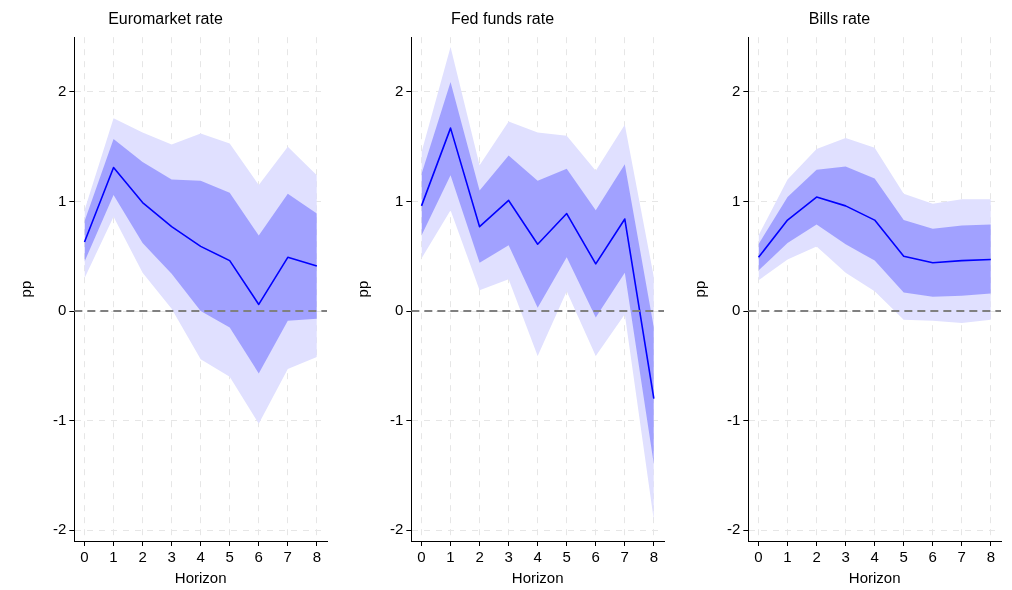 The image size is (1012, 590). Describe the element at coordinates (839, 19) in the screenshot. I see `chart-title: Bills rate` at that location.